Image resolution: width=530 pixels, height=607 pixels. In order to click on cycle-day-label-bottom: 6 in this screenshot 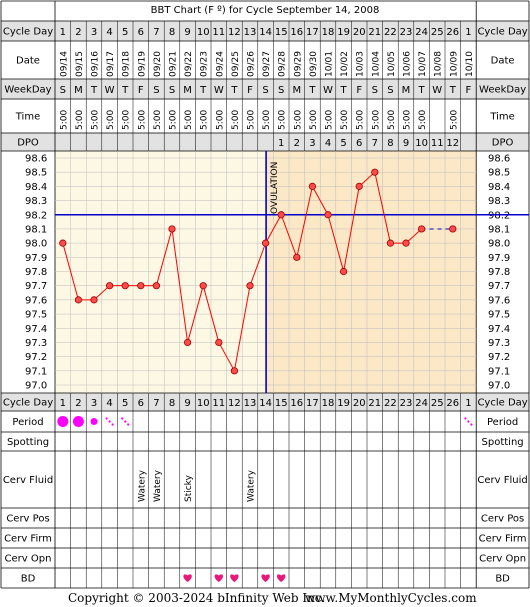, I will do `click(141, 403)`.